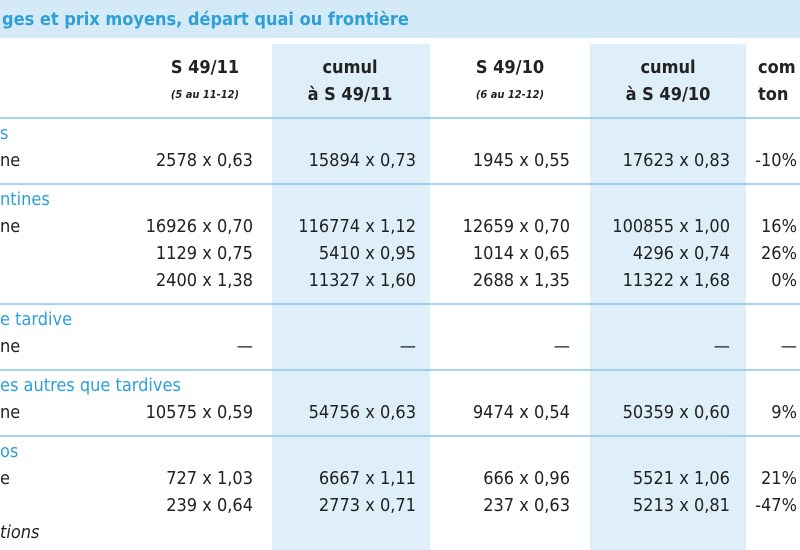  I want to click on cell: 1945 x 0,55, so click(521, 160).